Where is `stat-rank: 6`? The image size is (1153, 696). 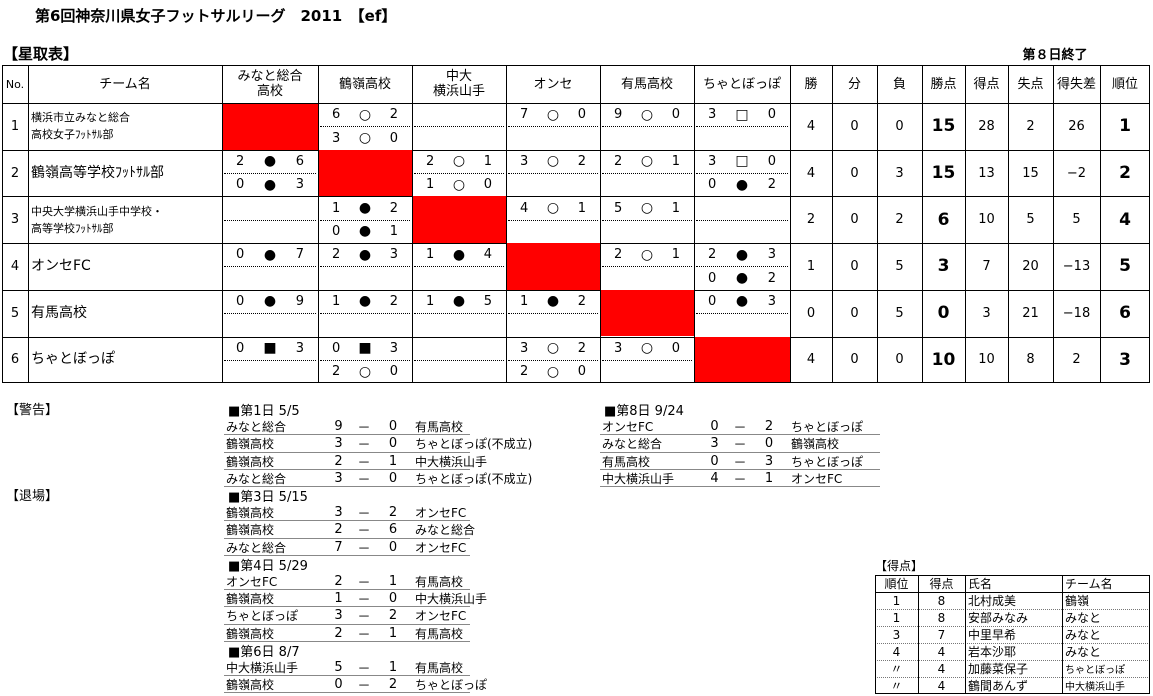
stat-rank: 6 is located at coordinates (1125, 313).